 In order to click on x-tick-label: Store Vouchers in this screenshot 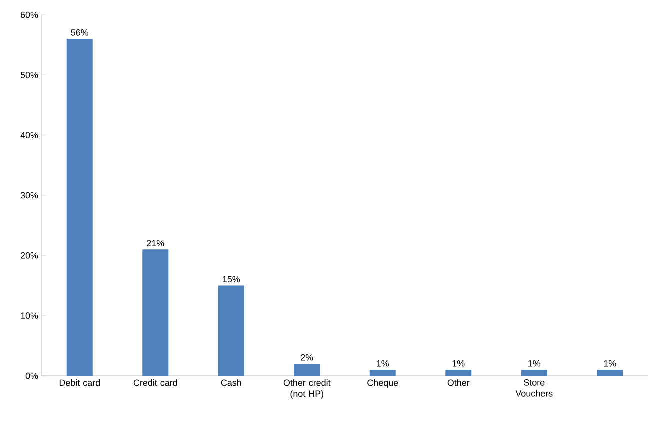, I will do `click(534, 388)`.